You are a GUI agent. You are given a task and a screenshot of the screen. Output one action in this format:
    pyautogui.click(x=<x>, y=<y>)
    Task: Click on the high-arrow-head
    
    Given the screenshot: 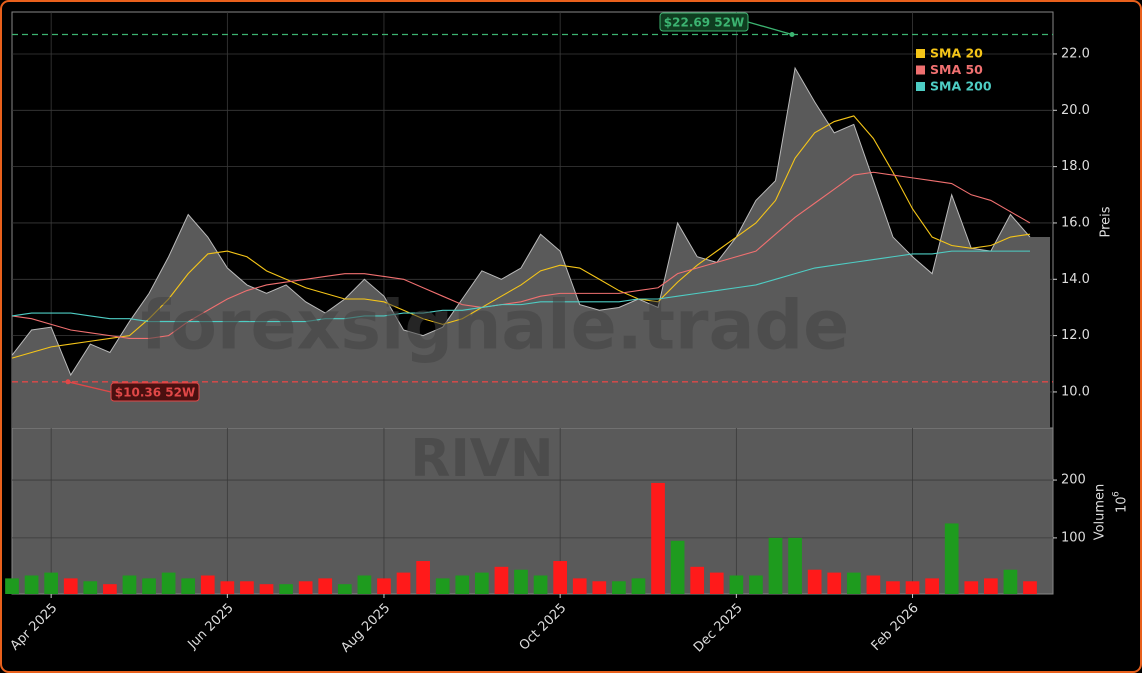 What is the action you would take?
    pyautogui.click(x=792, y=35)
    